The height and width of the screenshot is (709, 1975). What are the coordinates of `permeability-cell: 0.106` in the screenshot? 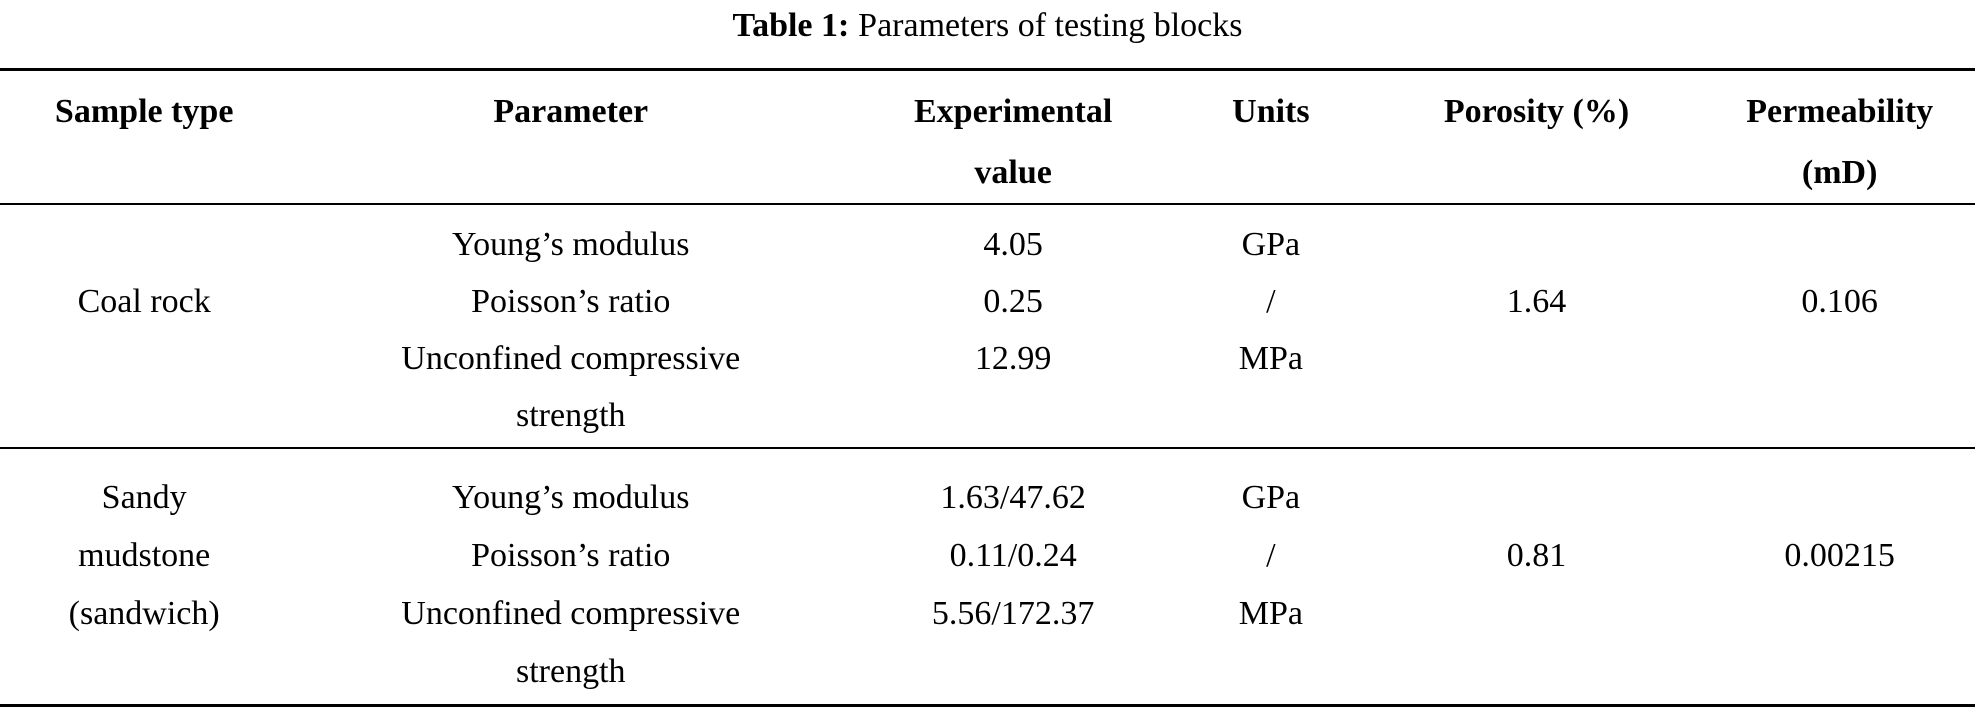 It's located at (1839, 301).